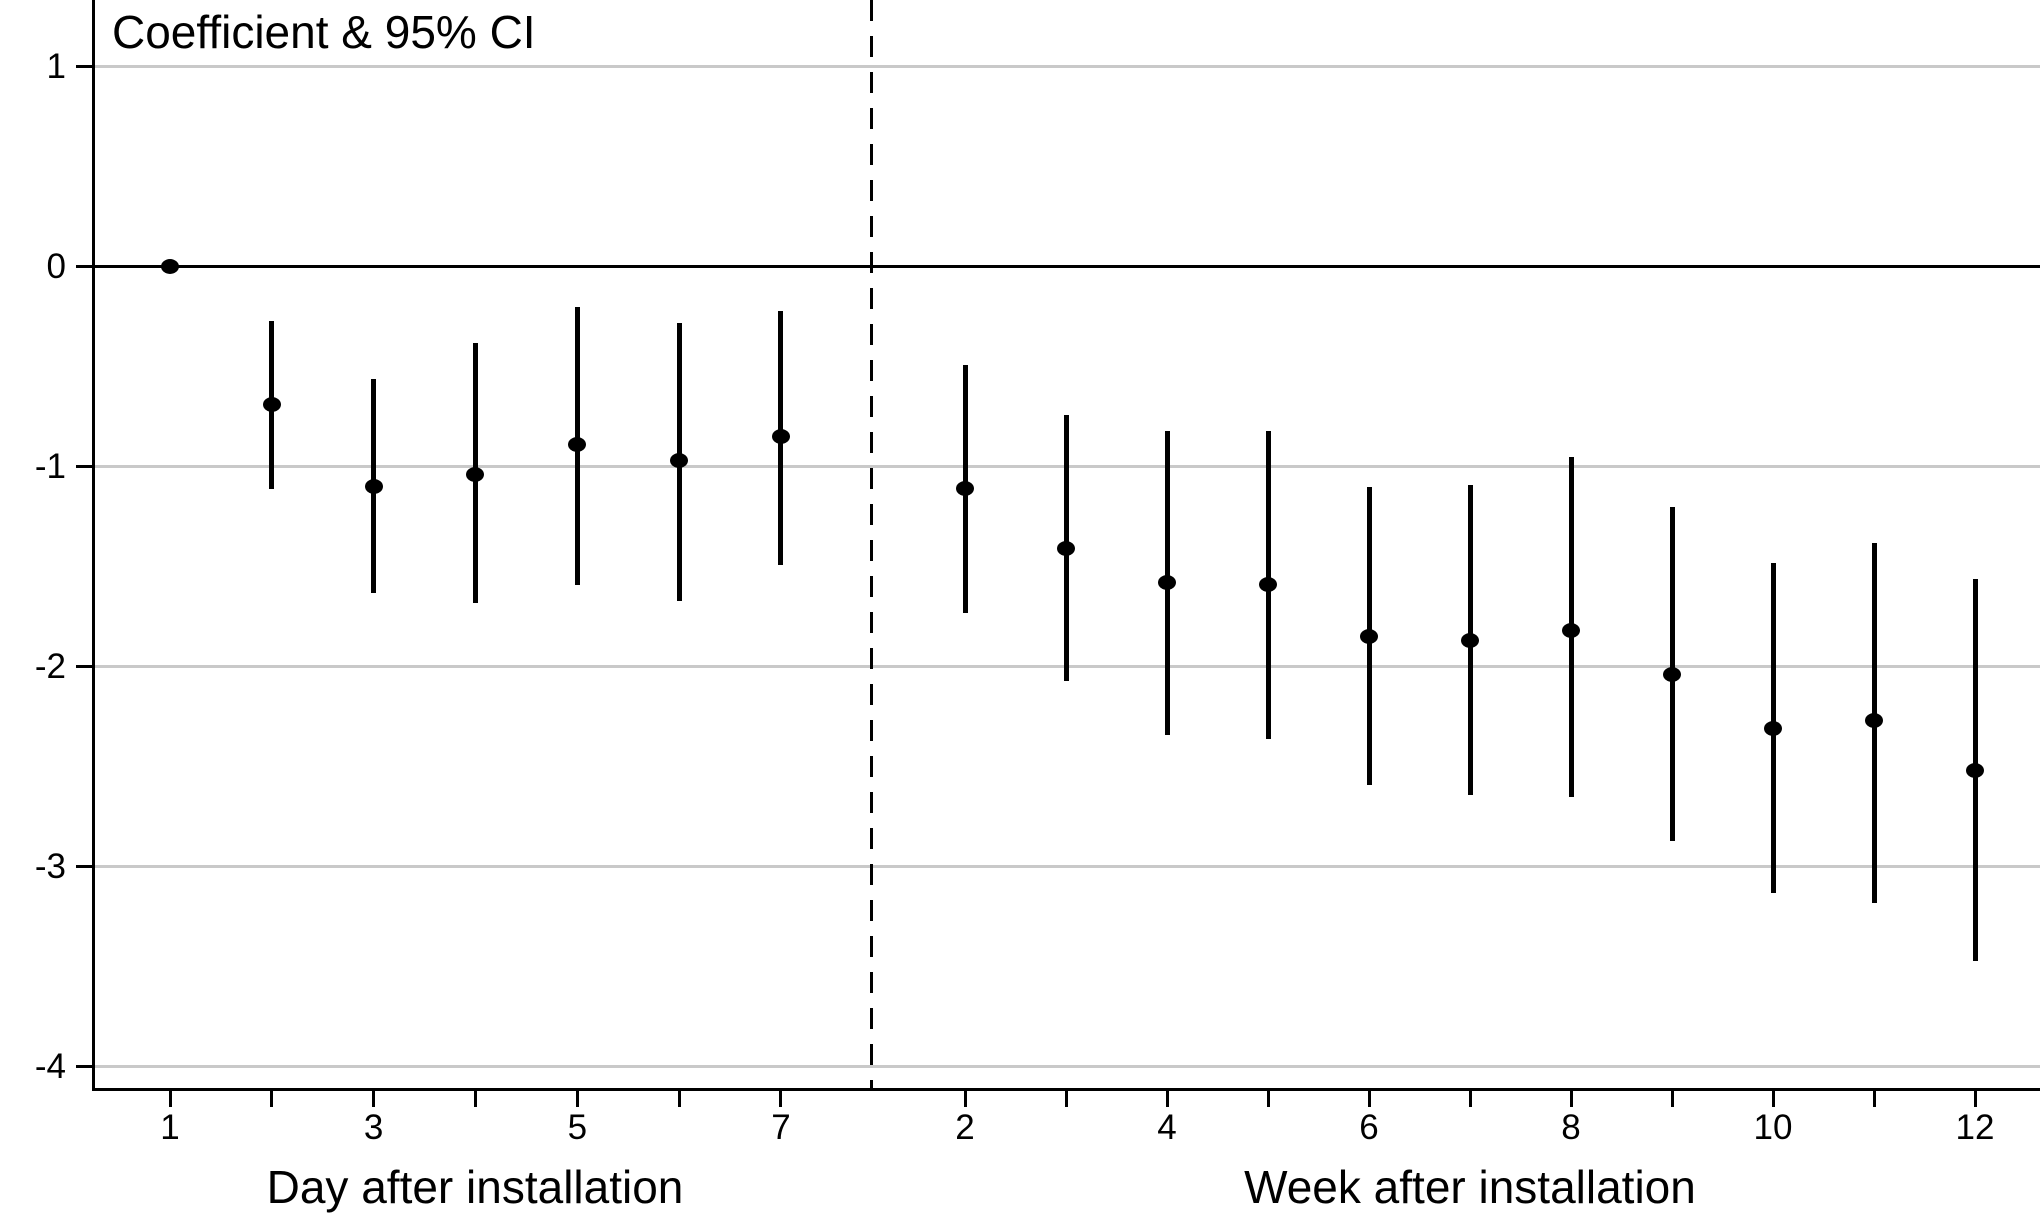 The image size is (2040, 1224). I want to click on zero-reference-line, so click(1066, 267).